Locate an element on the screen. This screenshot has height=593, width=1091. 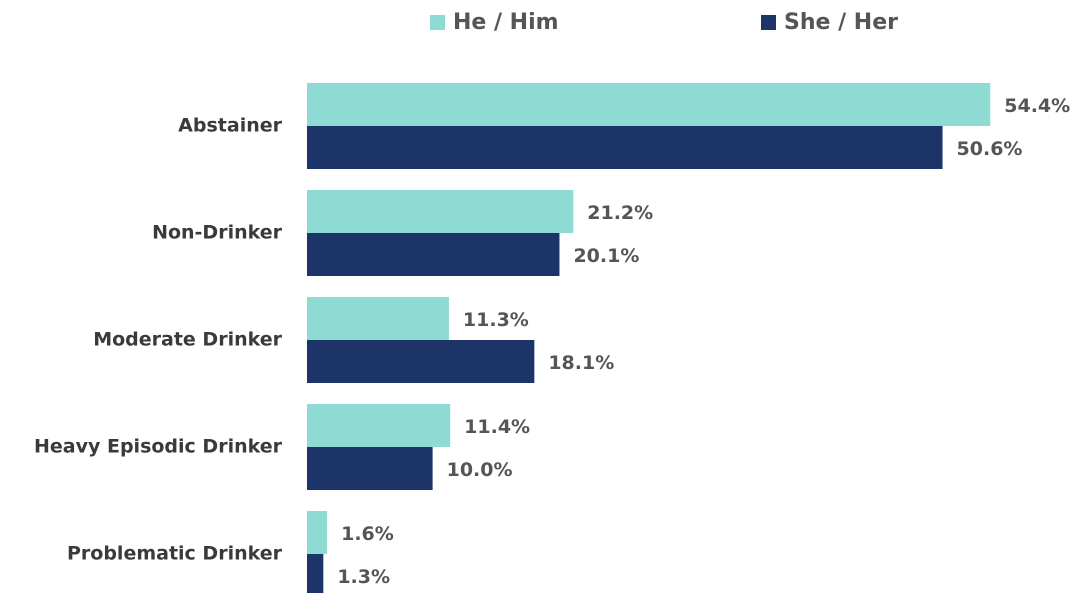
value-label: 50.6% is located at coordinates (990, 149).